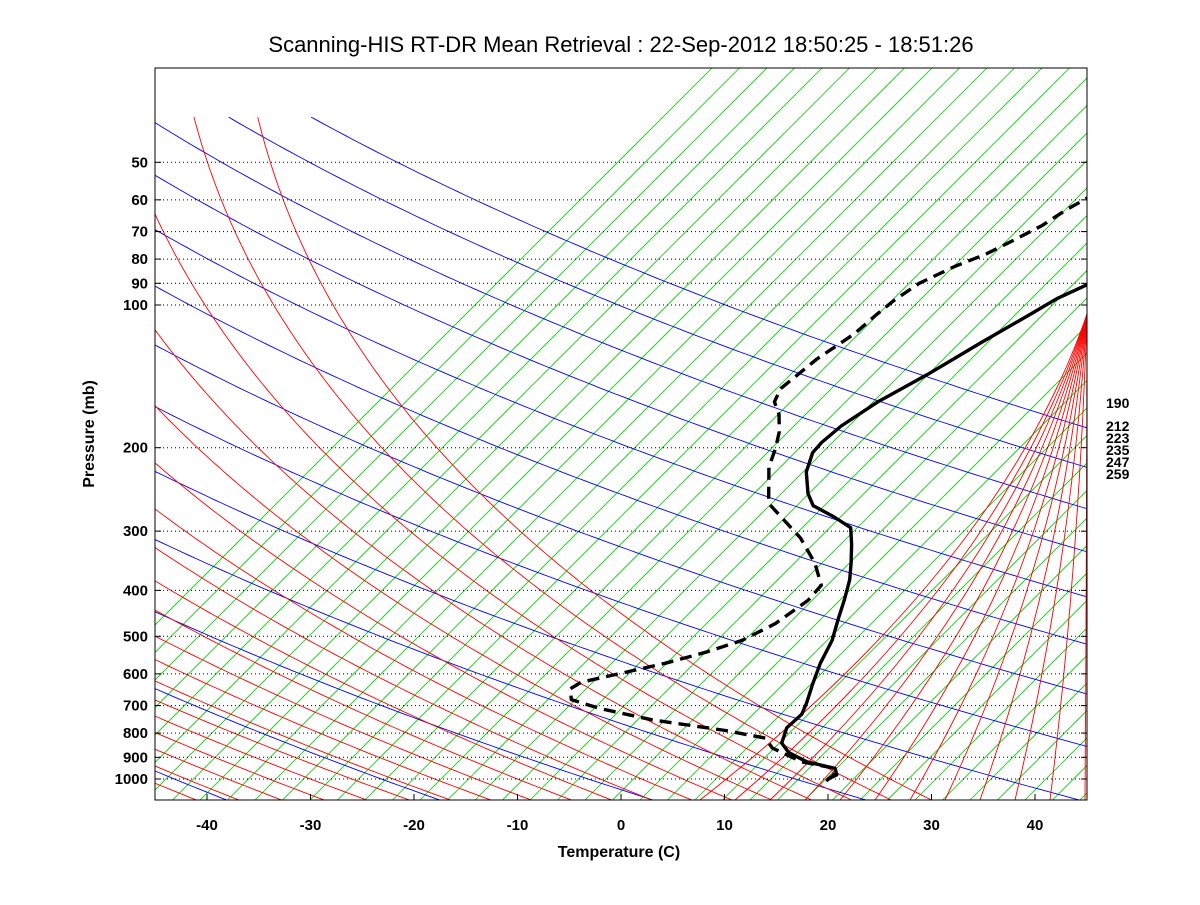 This screenshot has width=1200, height=905. Describe the element at coordinates (311, 825) in the screenshot. I see `x-tick-label--30: -30` at that location.